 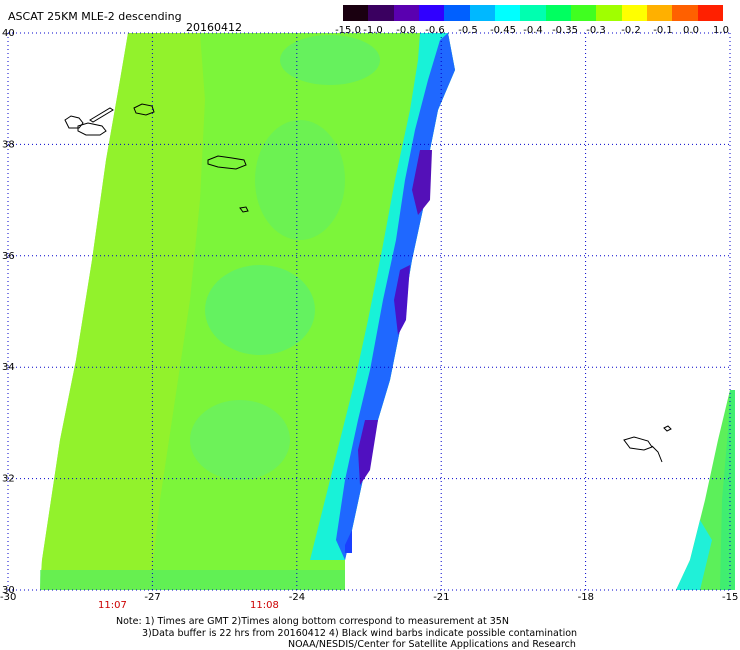 I want to click on x-axis-label: -24, so click(x=297, y=597).